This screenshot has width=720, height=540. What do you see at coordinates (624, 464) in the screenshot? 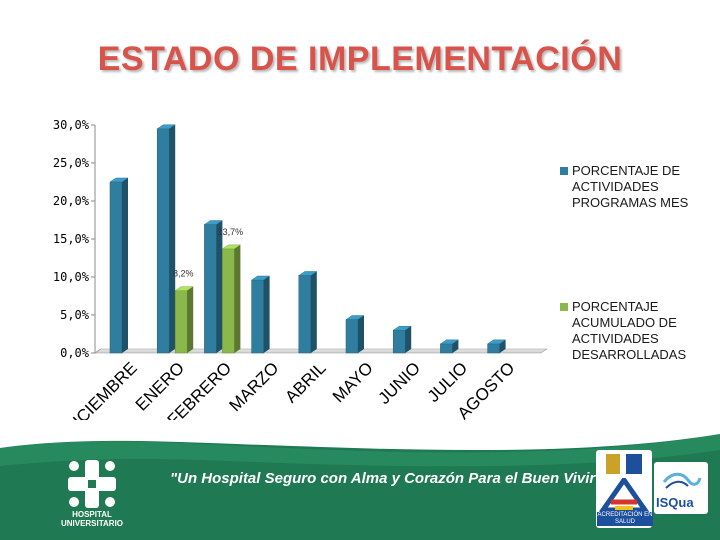
I see `shield-icon` at bounding box center [624, 464].